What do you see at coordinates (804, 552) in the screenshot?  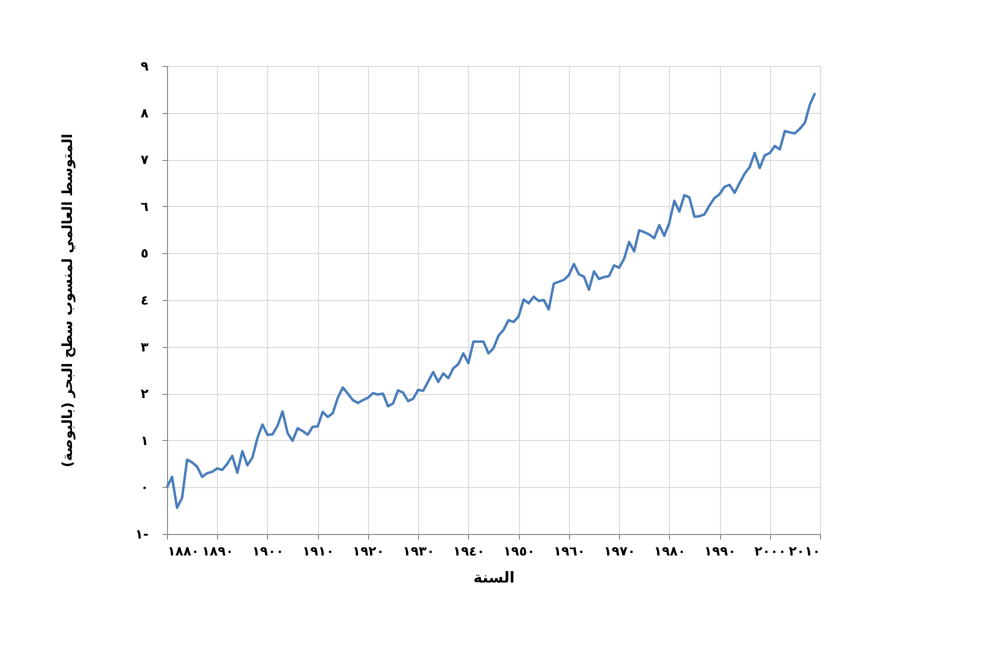 I see `x-tick-label: ٢٠١٠` at bounding box center [804, 552].